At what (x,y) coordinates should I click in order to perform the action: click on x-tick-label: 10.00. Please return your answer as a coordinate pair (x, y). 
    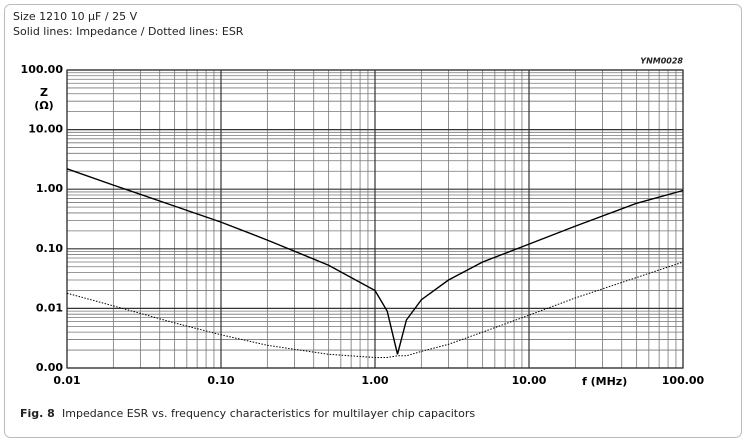
    Looking at the image, I should click on (529, 380).